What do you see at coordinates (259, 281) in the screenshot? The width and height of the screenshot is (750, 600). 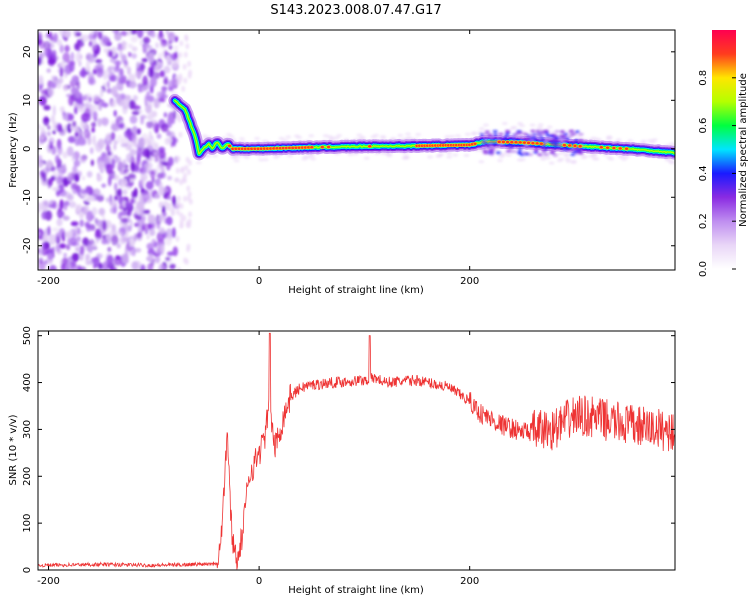 I see `spectrogram-x-tick-label: 0` at bounding box center [259, 281].